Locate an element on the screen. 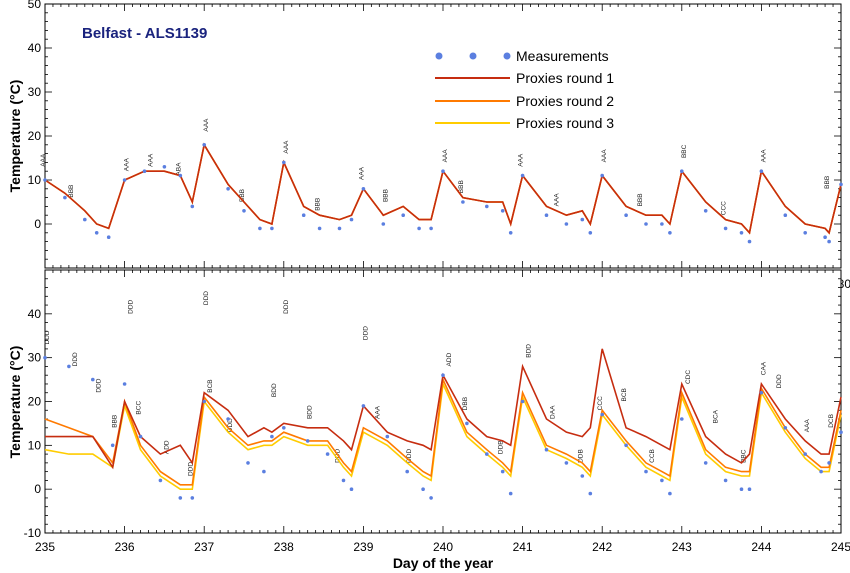 This screenshot has height=573, width=850. code-annotation: CCB is located at coordinates (652, 456).